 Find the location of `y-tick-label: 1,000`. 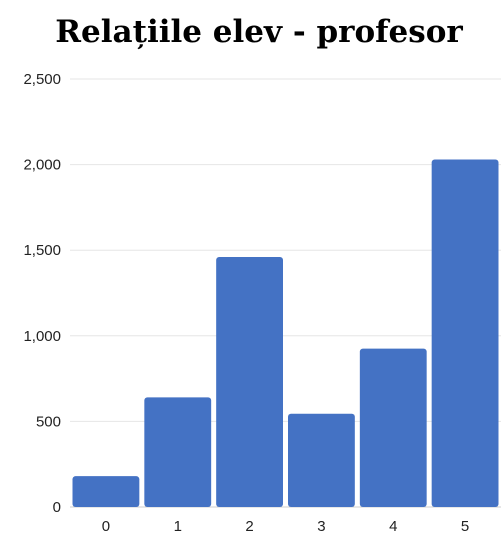

y-tick-label: 1,000 is located at coordinates (42, 336).